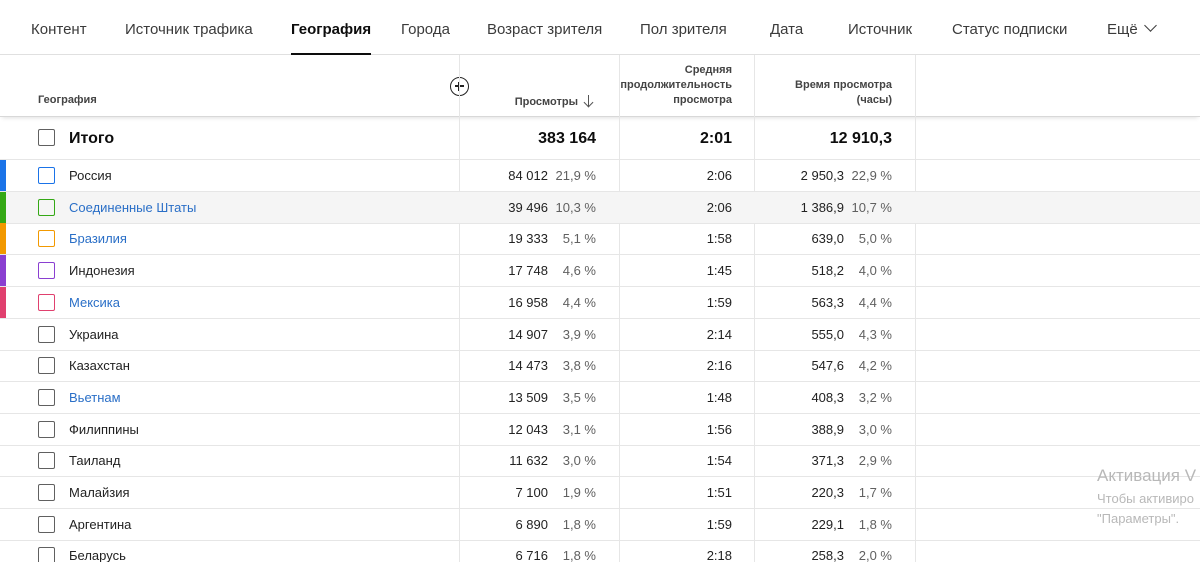  What do you see at coordinates (719, 397) in the screenshot?
I see `row-avg-duration: 1:48` at bounding box center [719, 397].